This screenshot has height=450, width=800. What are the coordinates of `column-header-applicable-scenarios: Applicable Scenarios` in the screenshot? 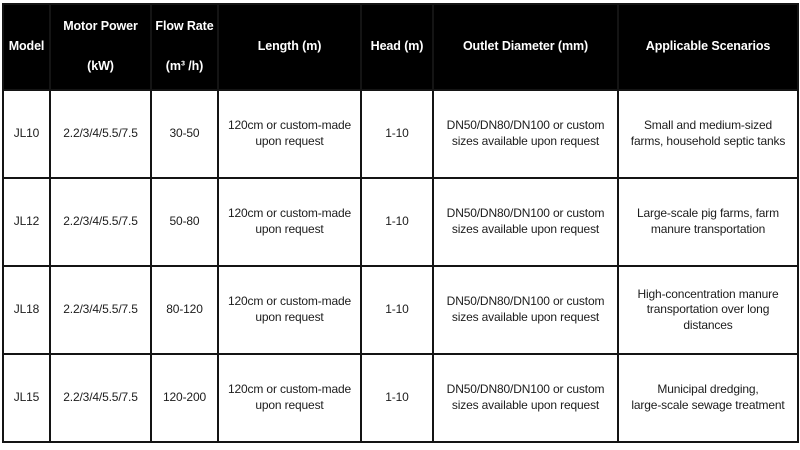 It's located at (708, 47).